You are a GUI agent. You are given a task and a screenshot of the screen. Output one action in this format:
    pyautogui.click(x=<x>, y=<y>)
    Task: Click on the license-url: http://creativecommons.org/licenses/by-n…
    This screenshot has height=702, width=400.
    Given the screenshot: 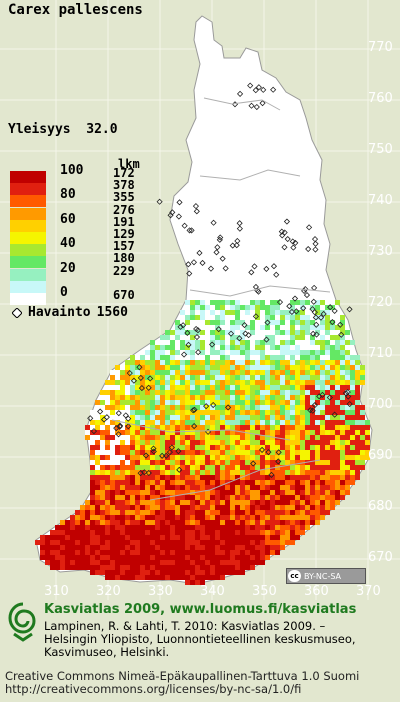 What is the action you would take?
    pyautogui.click(x=153, y=689)
    